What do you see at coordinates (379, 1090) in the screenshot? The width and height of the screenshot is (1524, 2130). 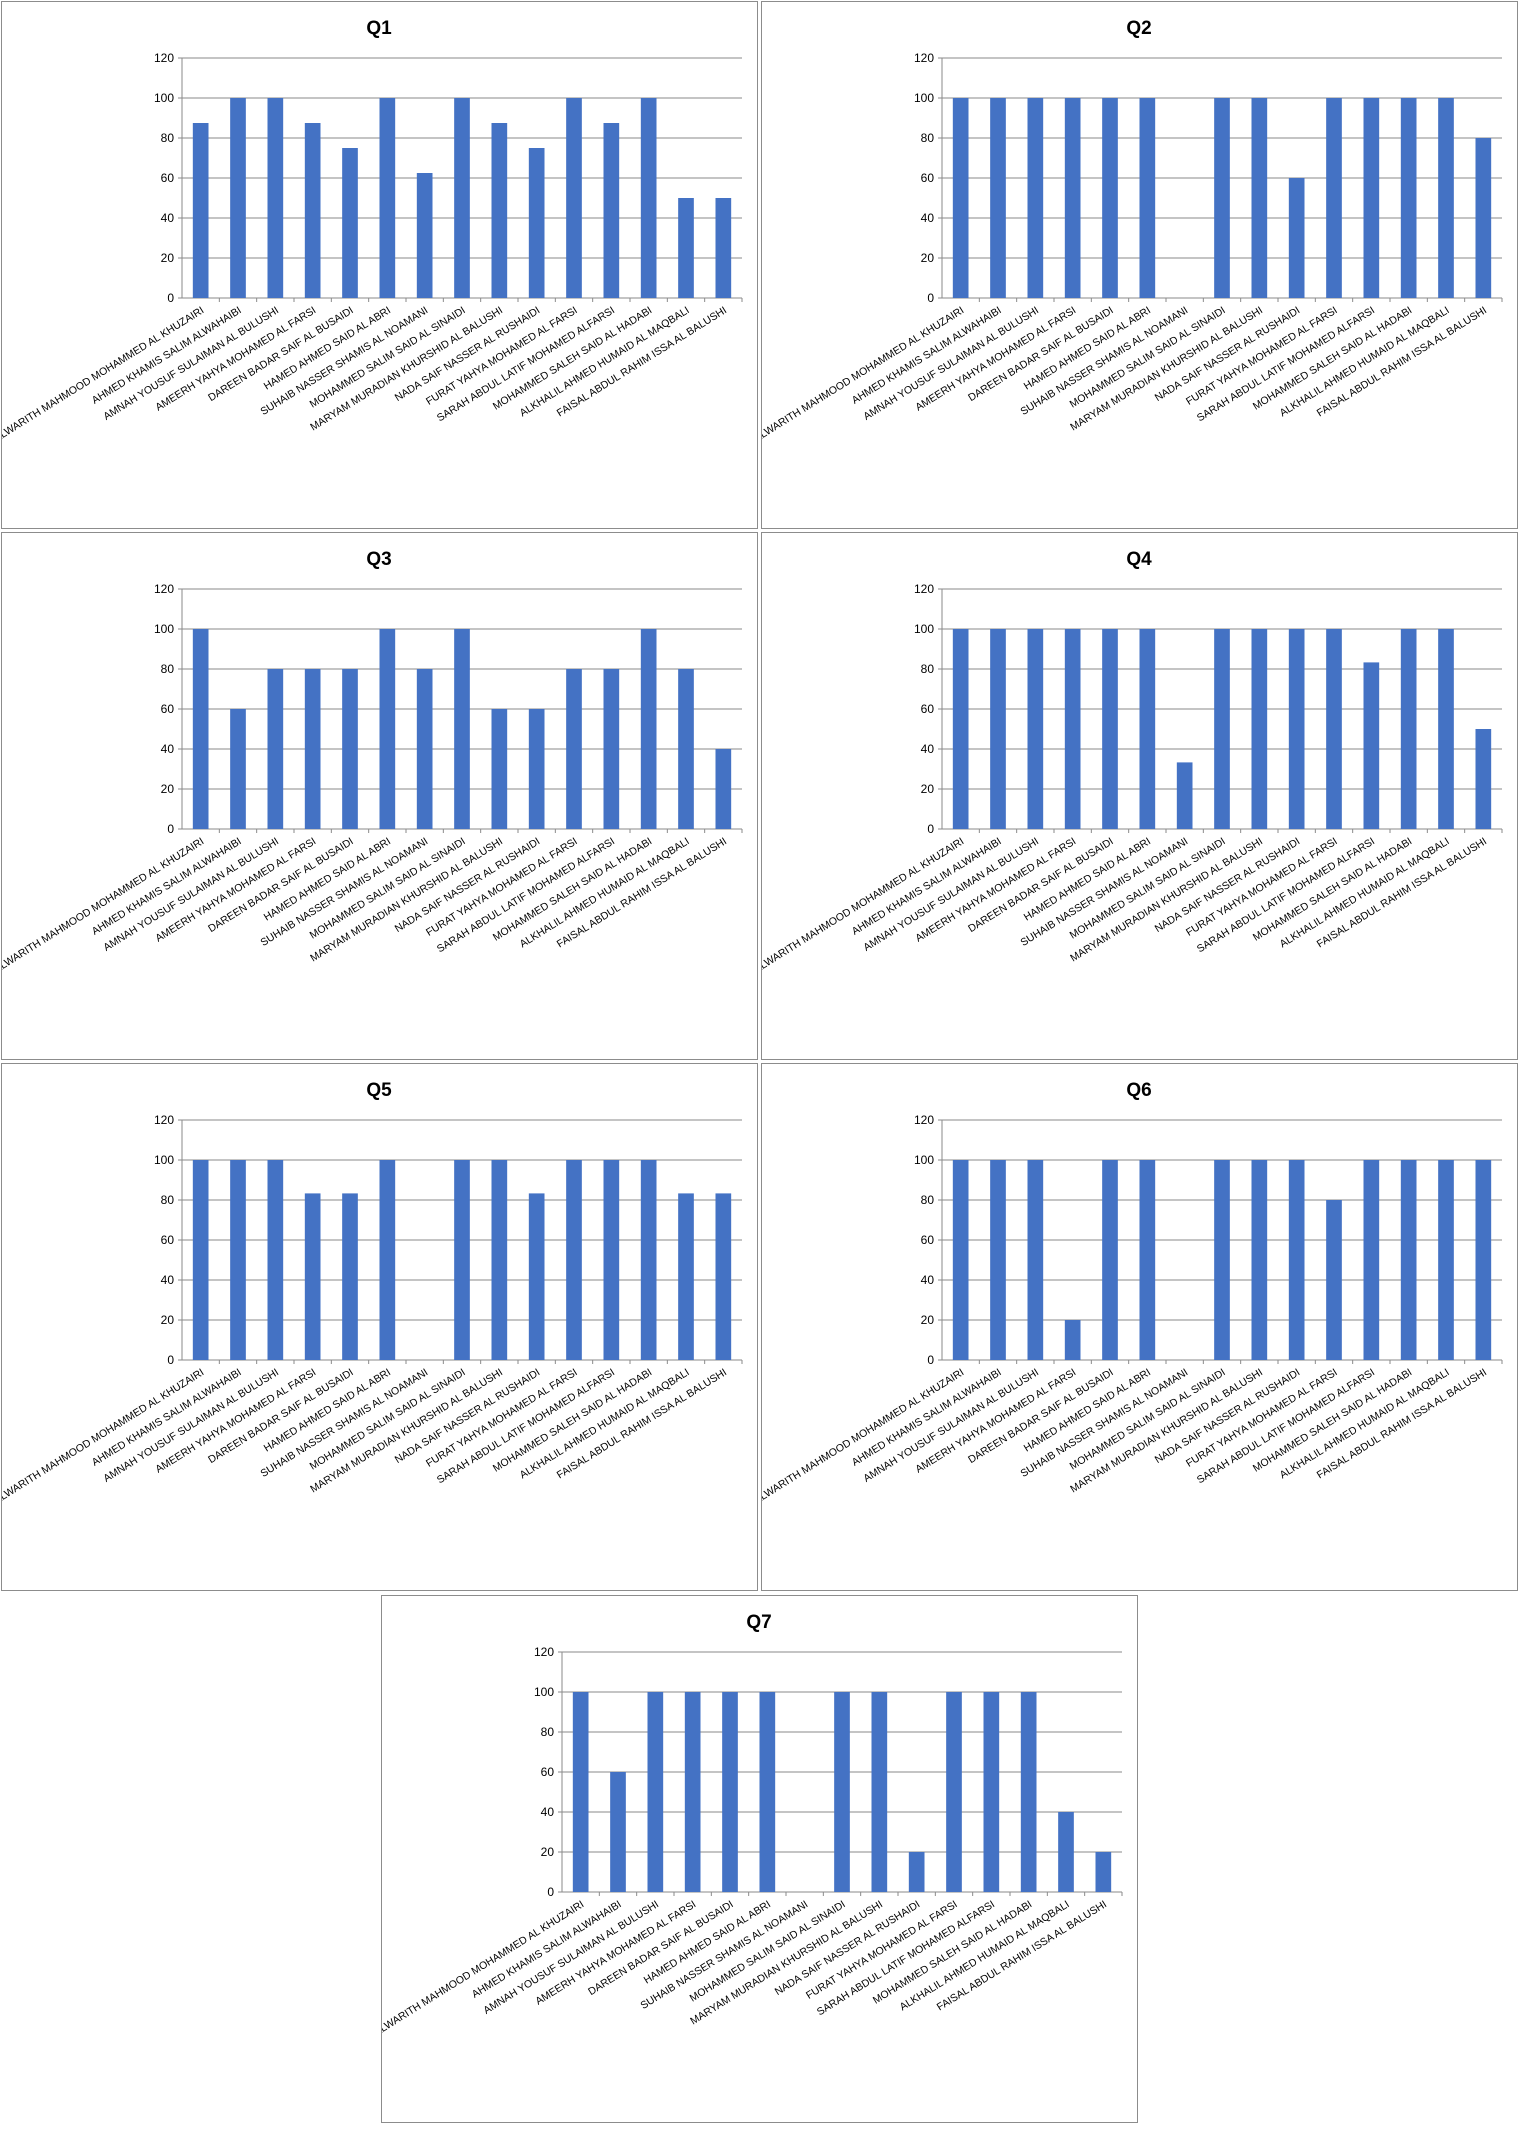 I see `chart-title: Q5` at bounding box center [379, 1090].